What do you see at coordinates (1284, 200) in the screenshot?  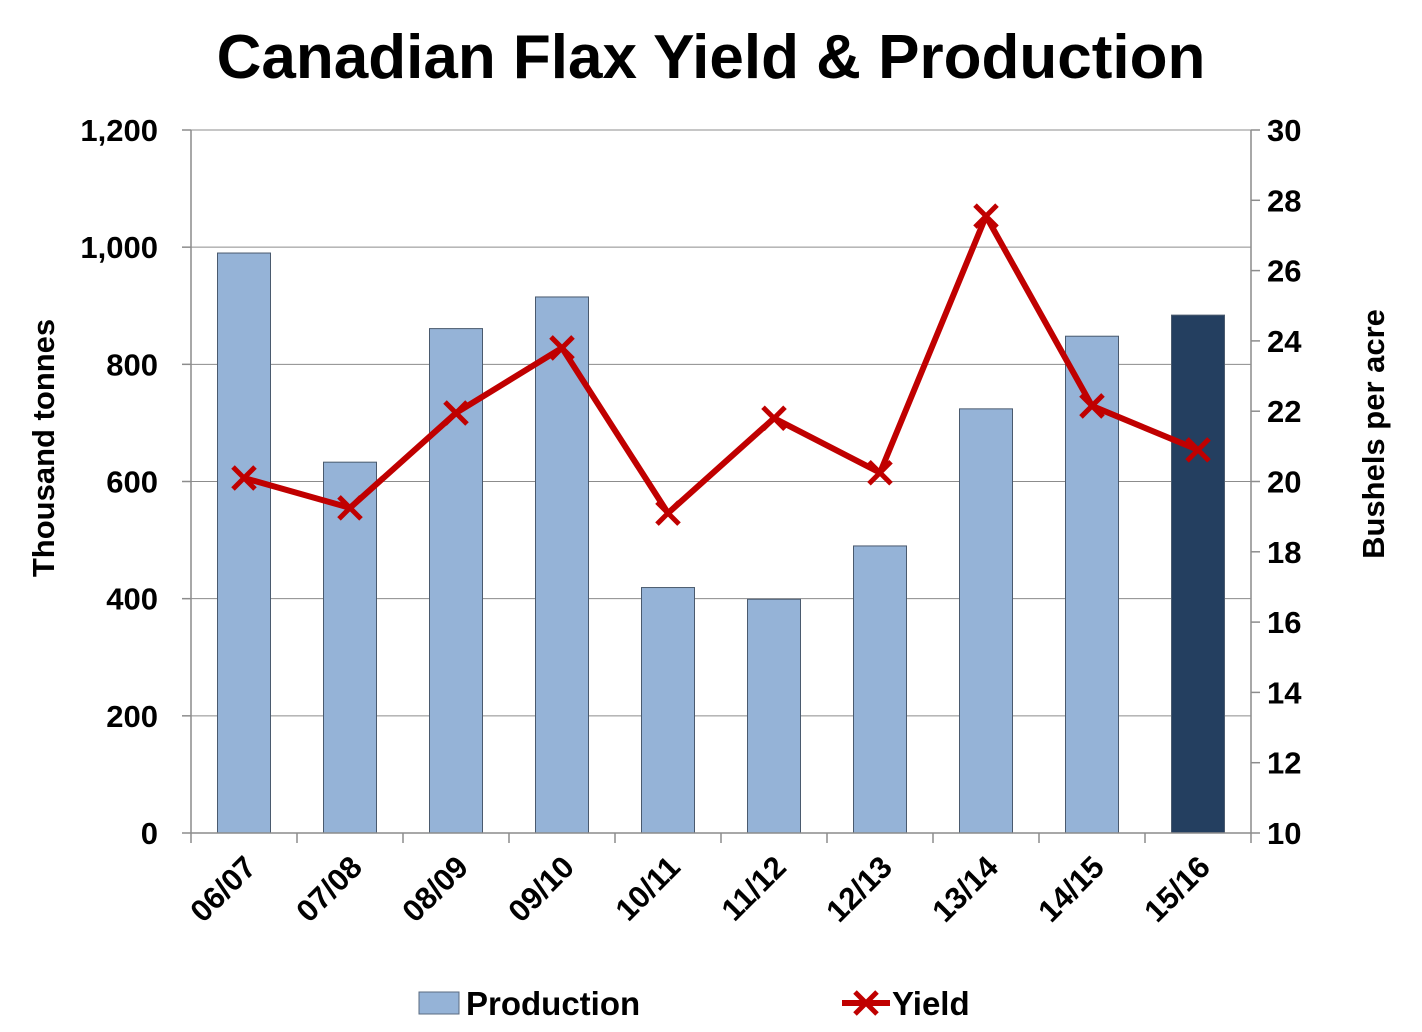 I see `right-tick-label: 28` at bounding box center [1284, 200].